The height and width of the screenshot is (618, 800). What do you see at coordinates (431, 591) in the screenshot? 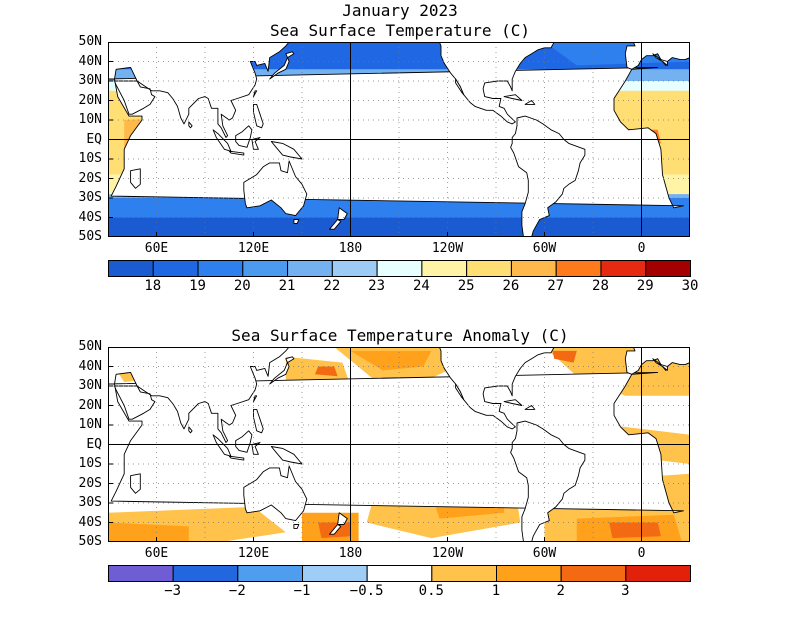
I see `colorbar-label: 0.5` at bounding box center [431, 591].